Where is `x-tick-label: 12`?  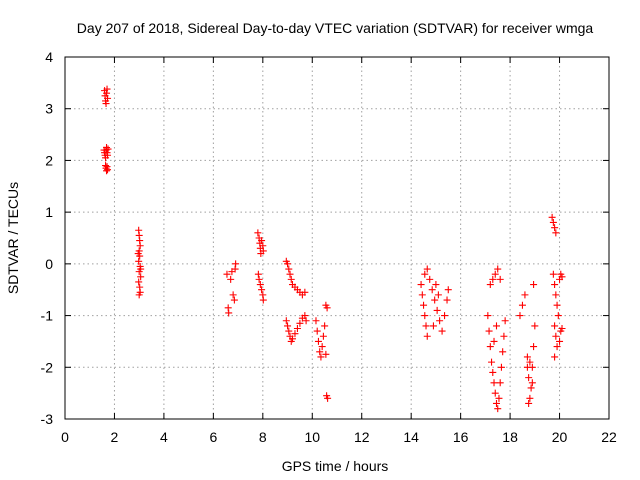 x-tick-label: 12 is located at coordinates (362, 437).